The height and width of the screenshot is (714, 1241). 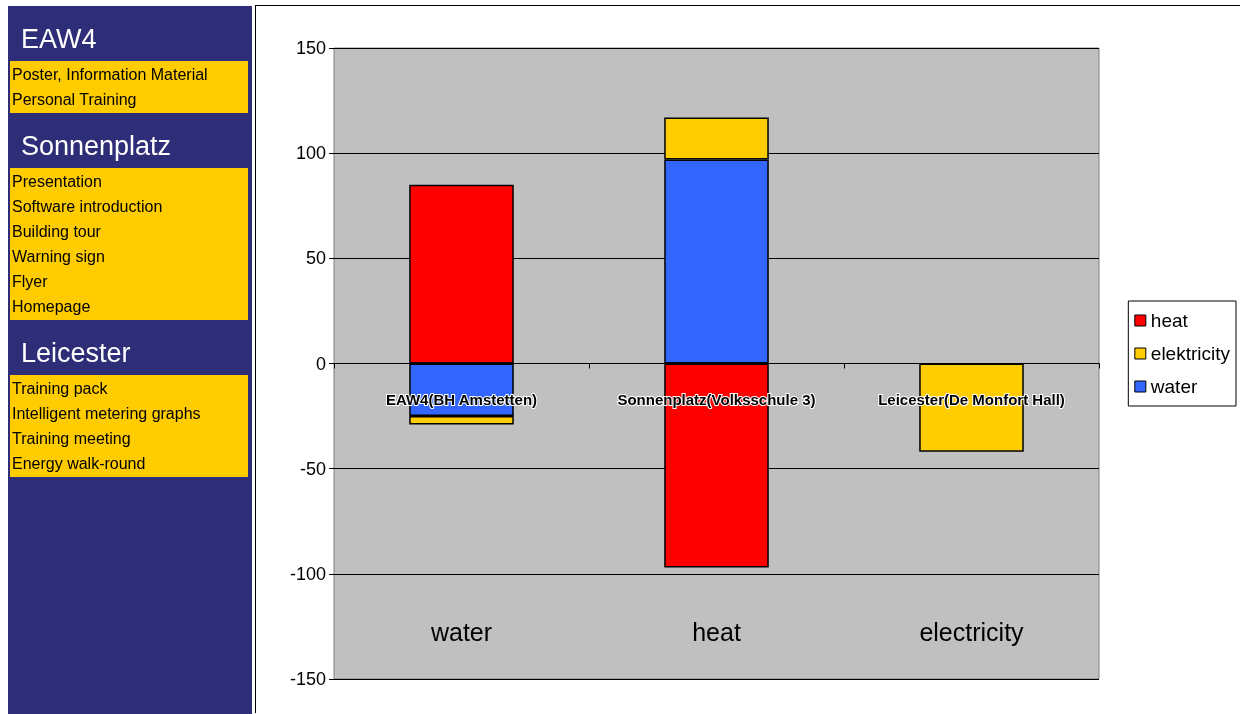 What do you see at coordinates (110, 74) in the screenshot?
I see `text: Poster, Information Material` at bounding box center [110, 74].